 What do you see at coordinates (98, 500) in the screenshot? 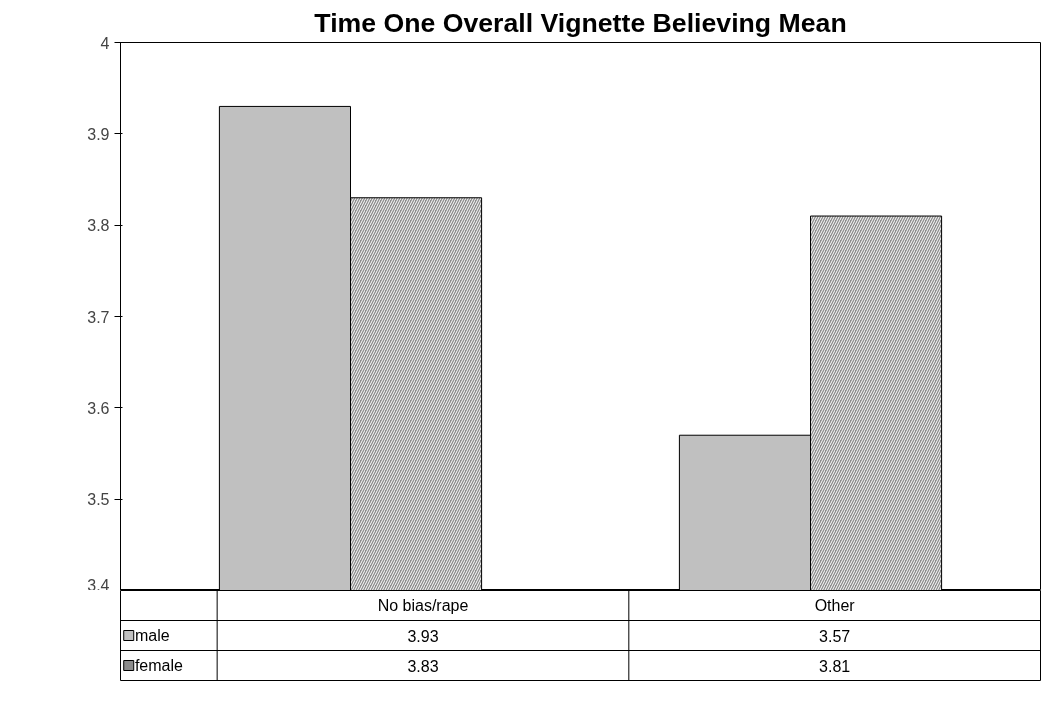
I see `y-tick-label: 3.5` at bounding box center [98, 500].